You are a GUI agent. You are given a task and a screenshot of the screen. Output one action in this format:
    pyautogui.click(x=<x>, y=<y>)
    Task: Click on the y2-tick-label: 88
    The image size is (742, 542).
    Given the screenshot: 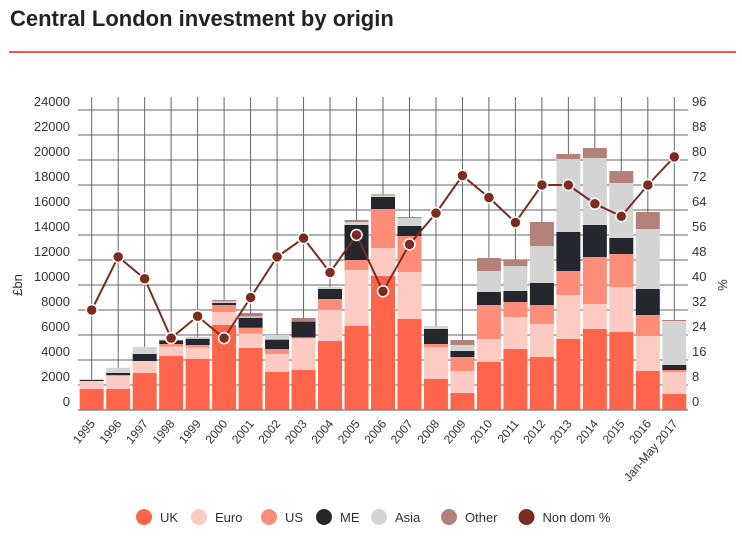 What is the action you would take?
    pyautogui.click(x=699, y=126)
    